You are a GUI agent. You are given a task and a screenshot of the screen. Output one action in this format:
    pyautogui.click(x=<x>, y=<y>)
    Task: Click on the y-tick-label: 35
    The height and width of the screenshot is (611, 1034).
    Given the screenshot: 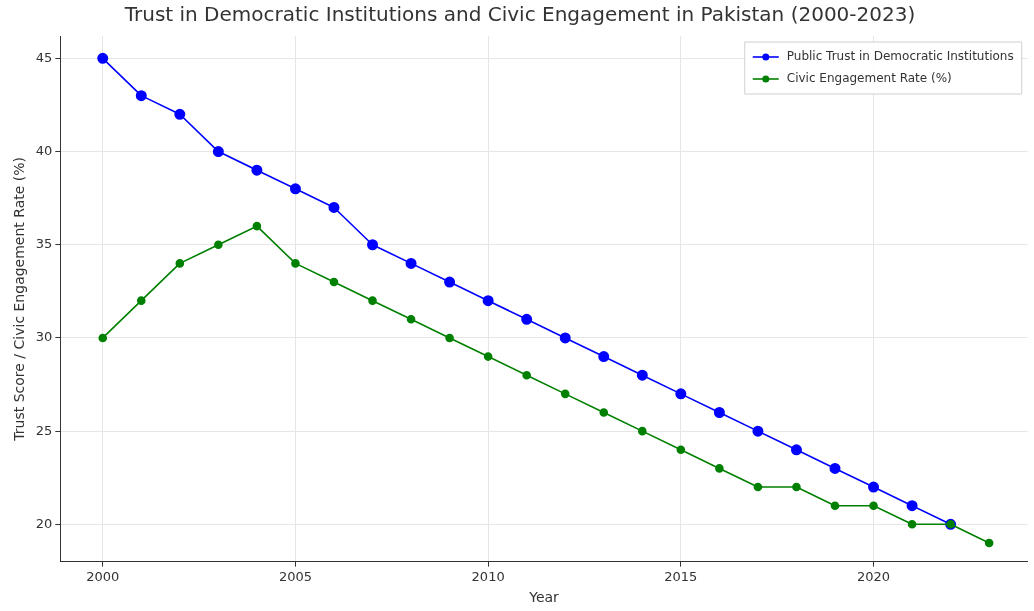 What is the action you would take?
    pyautogui.click(x=44, y=244)
    